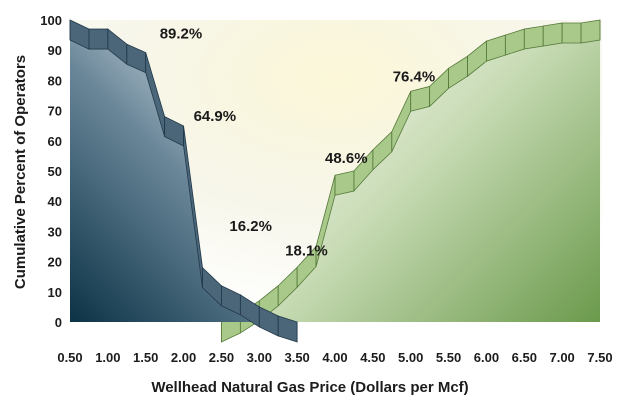 The height and width of the screenshot is (410, 620). Describe the element at coordinates (250, 226) in the screenshot. I see `data-label: 16.2%` at that location.